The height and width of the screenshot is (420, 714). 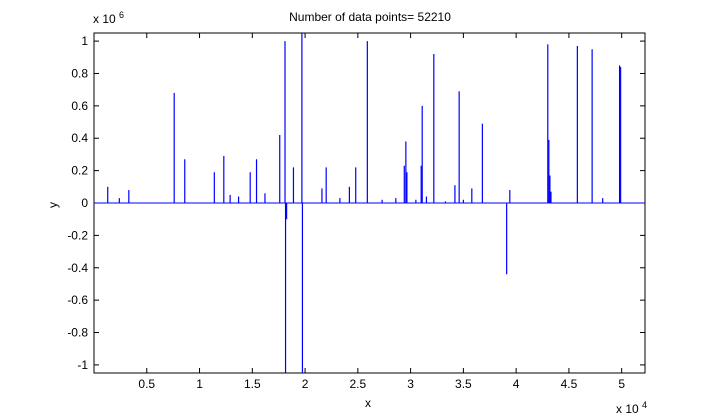 I want to click on y-tick-label: 0.2, so click(x=79, y=171).